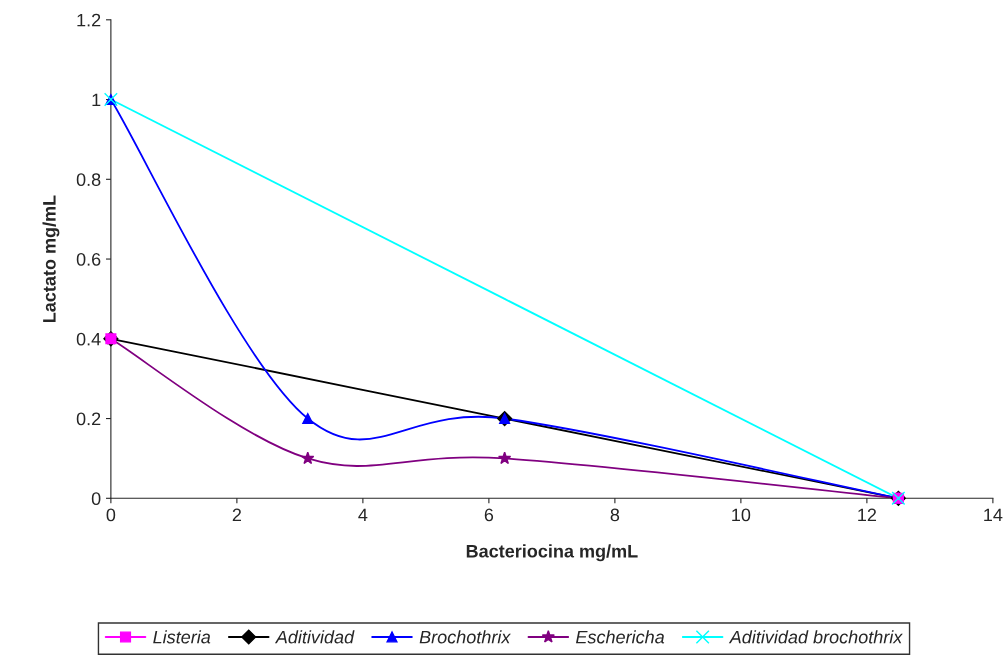 Image resolution: width=1008 pixels, height=660 pixels. What do you see at coordinates (620, 637) in the screenshot?
I see `legend-label: Eschericha` at bounding box center [620, 637].